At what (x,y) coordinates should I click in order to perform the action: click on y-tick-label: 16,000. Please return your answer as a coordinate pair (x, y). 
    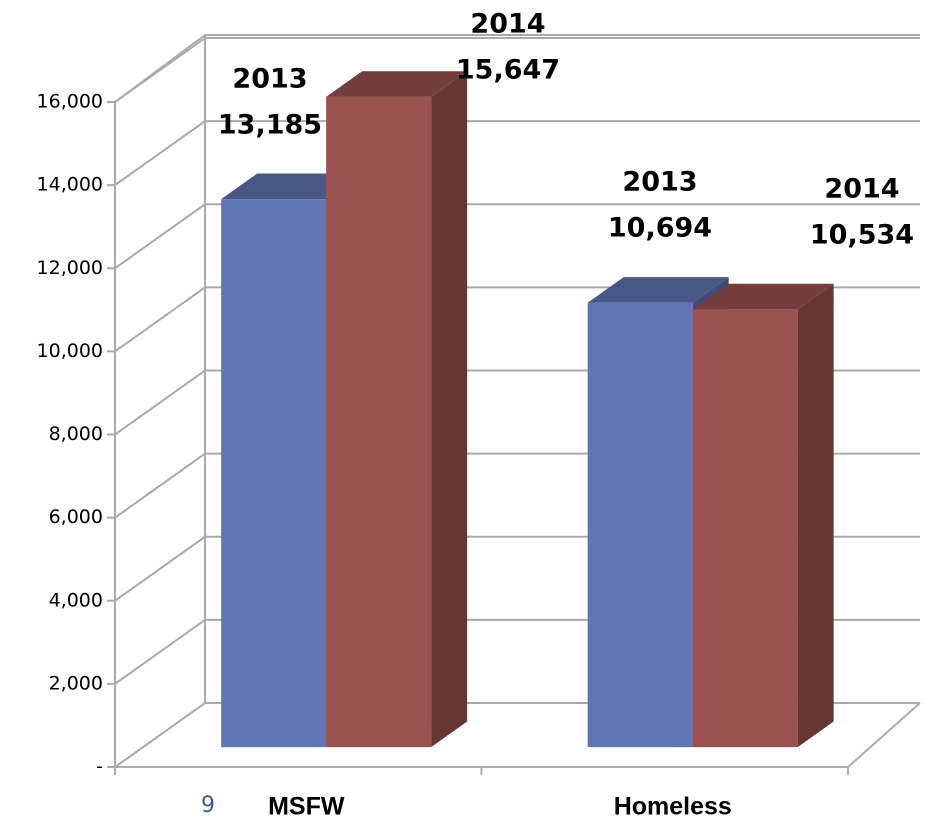
    Looking at the image, I should click on (70, 102).